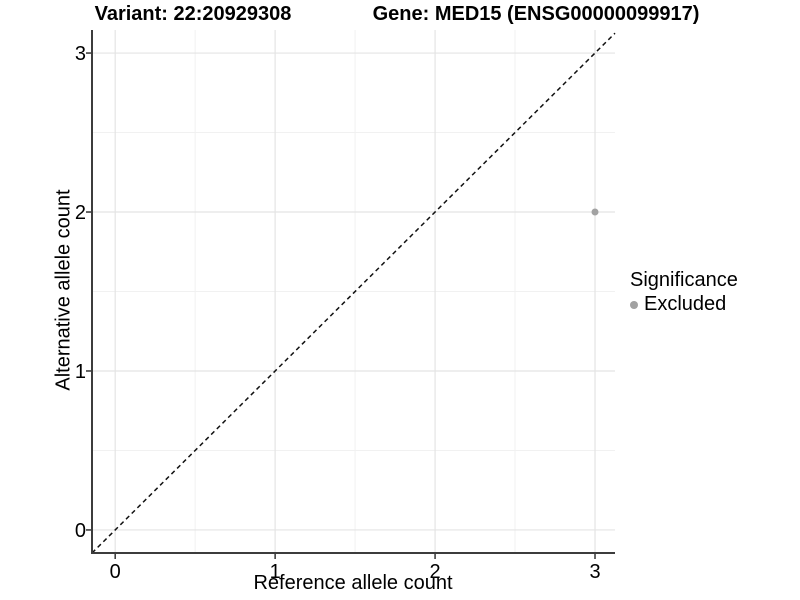 The image size is (800, 600). Describe the element at coordinates (594, 572) in the screenshot. I see `x-tick-label: 3` at that location.